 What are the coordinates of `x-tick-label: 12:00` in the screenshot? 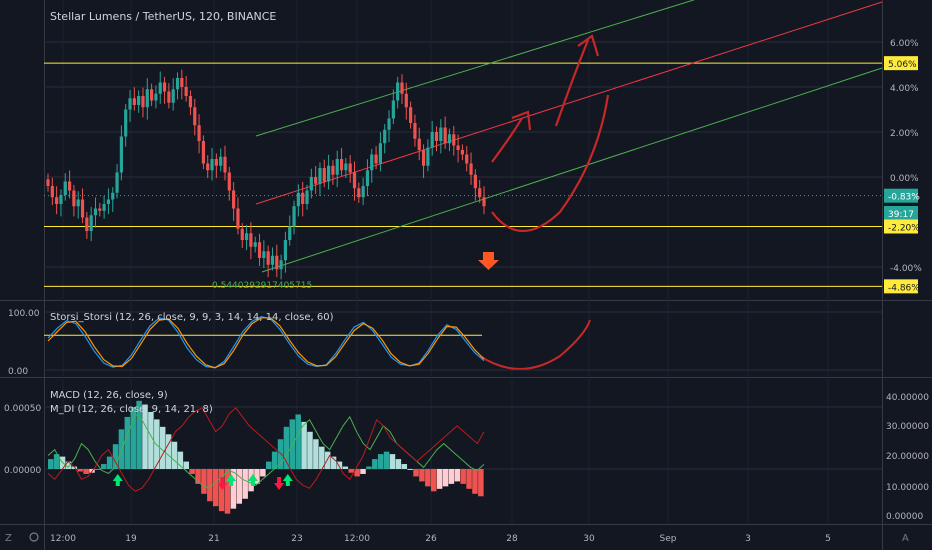 It's located at (357, 539).